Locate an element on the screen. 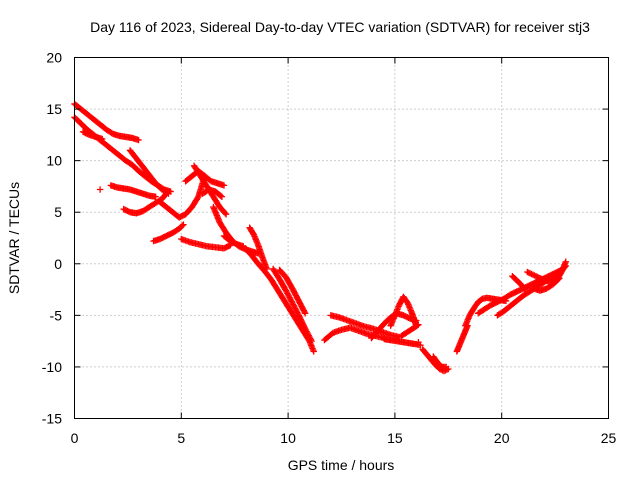 This screenshot has height=480, width=640. x-tick-label: 5 is located at coordinates (181, 438).